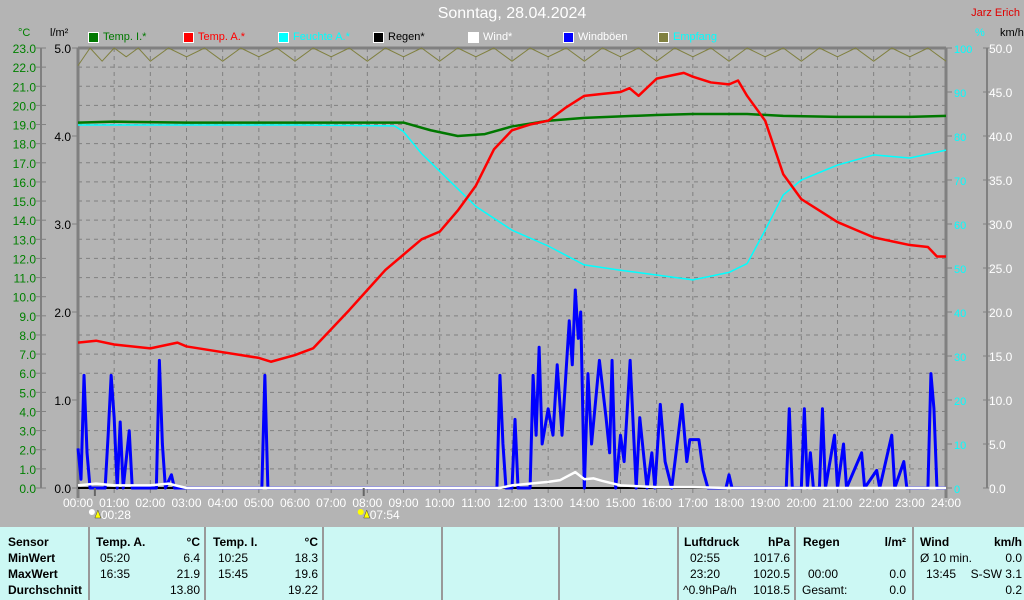  Describe the element at coordinates (62, 49) in the screenshot. I see `rain-tick-label: 5.0` at that location.